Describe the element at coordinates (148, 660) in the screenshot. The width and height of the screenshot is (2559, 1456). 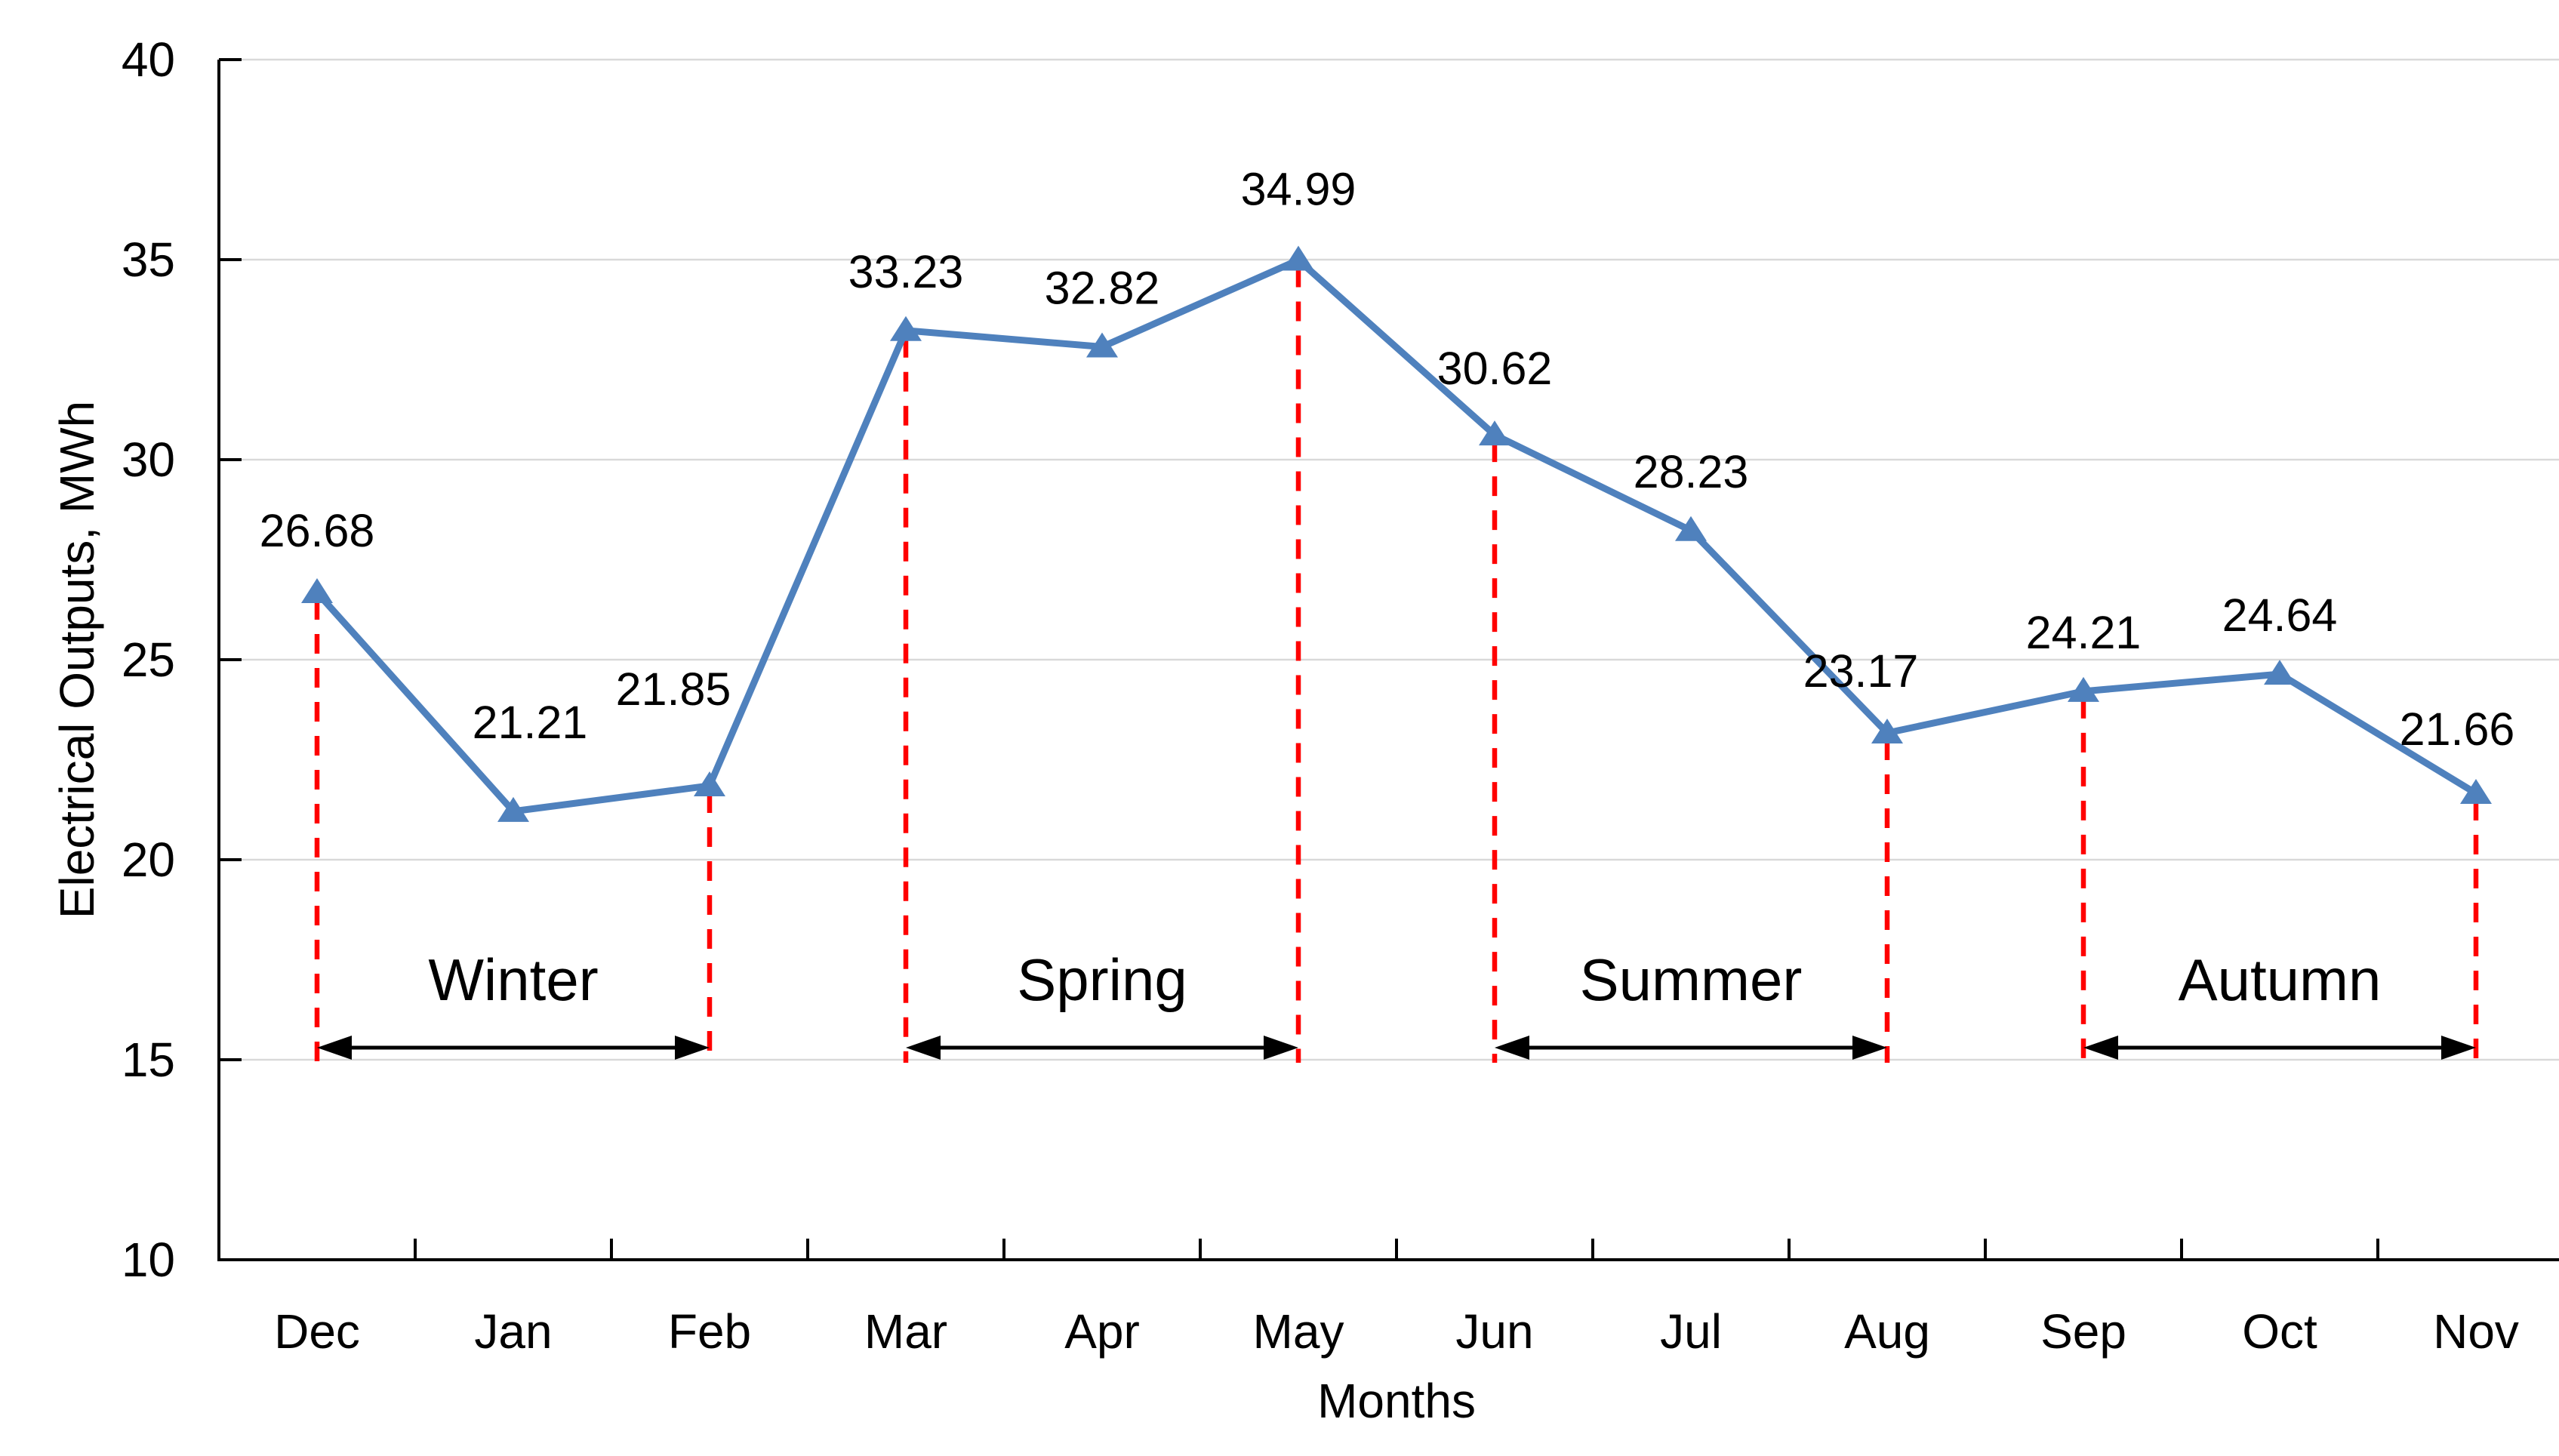
I see `y-tick-label: 25` at that location.